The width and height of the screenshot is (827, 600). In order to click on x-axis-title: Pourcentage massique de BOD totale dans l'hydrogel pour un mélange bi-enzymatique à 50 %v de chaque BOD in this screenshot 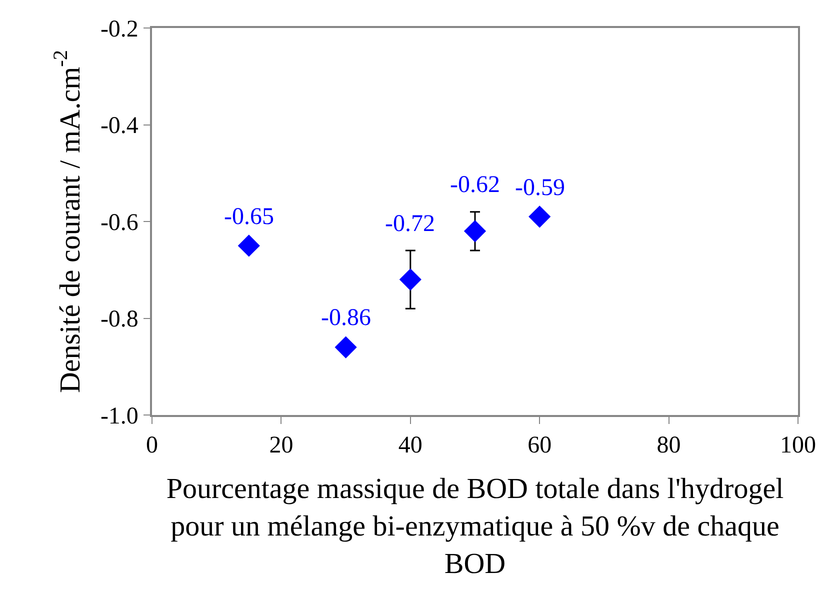, I will do `click(475, 526)`.